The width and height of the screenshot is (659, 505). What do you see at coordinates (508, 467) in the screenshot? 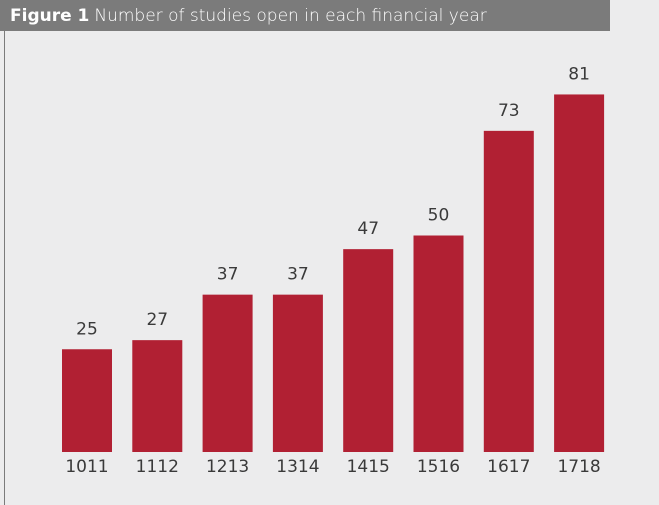
I see `x-tick-label: 1617` at bounding box center [508, 467].